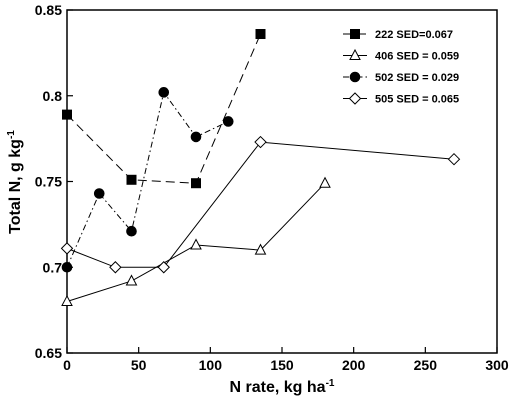  I want to click on legend-entry-3: 505 SED = 0.065, so click(401, 99).